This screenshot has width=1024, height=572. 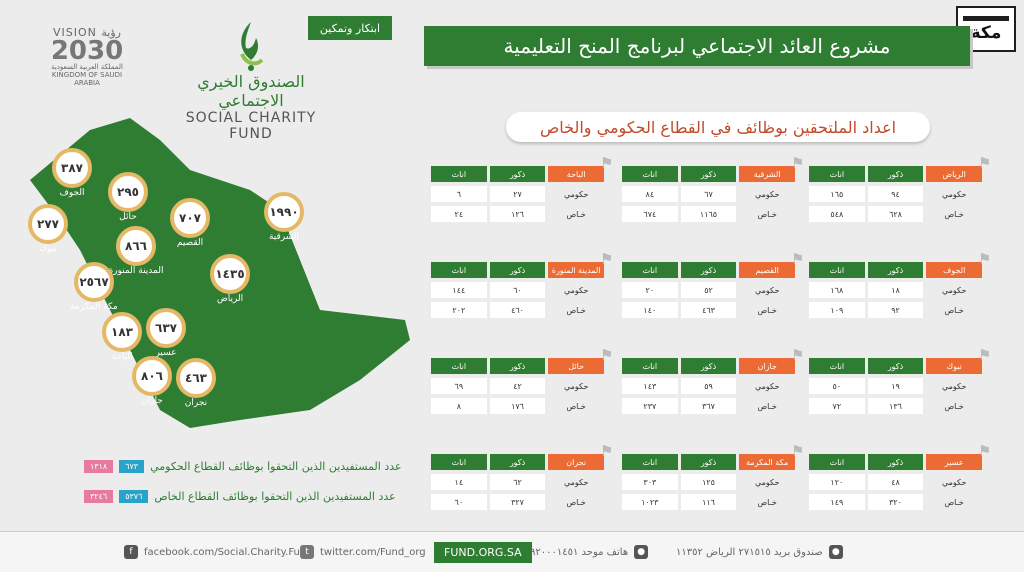 I want to click on private-male: ١٢٦, so click(x=517, y=214).